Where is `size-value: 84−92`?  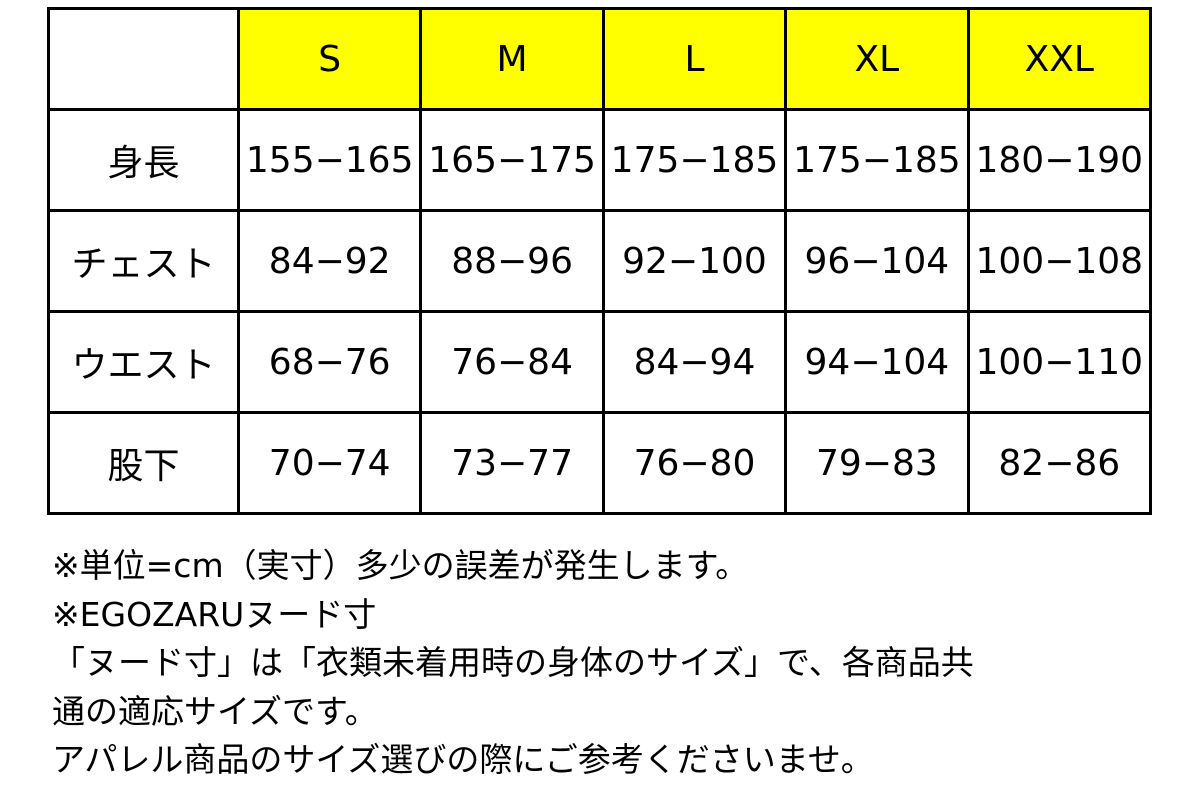 size-value: 84−92 is located at coordinates (329, 261).